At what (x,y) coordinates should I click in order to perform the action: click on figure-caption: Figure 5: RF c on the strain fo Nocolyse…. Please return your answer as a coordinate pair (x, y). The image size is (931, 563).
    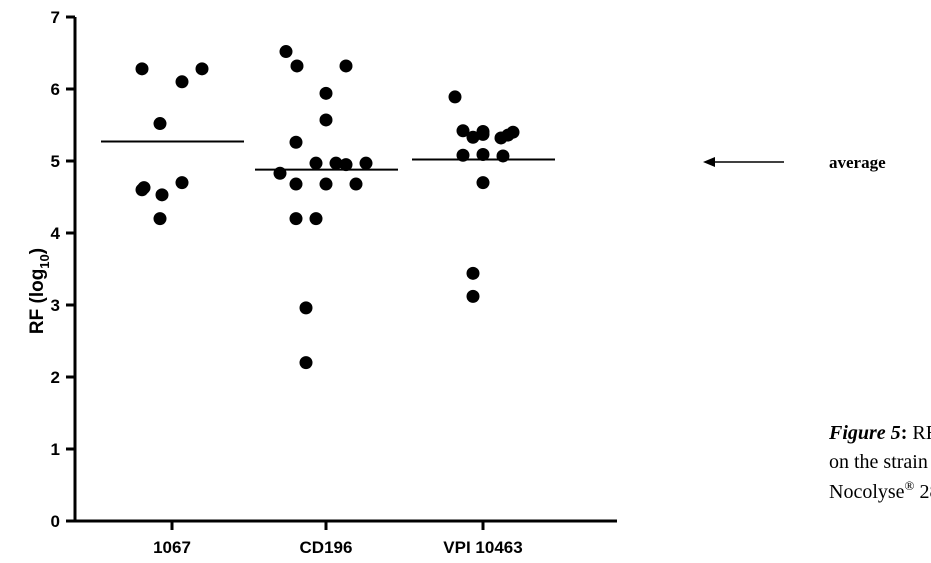
    Looking at the image, I should click on (879, 462).